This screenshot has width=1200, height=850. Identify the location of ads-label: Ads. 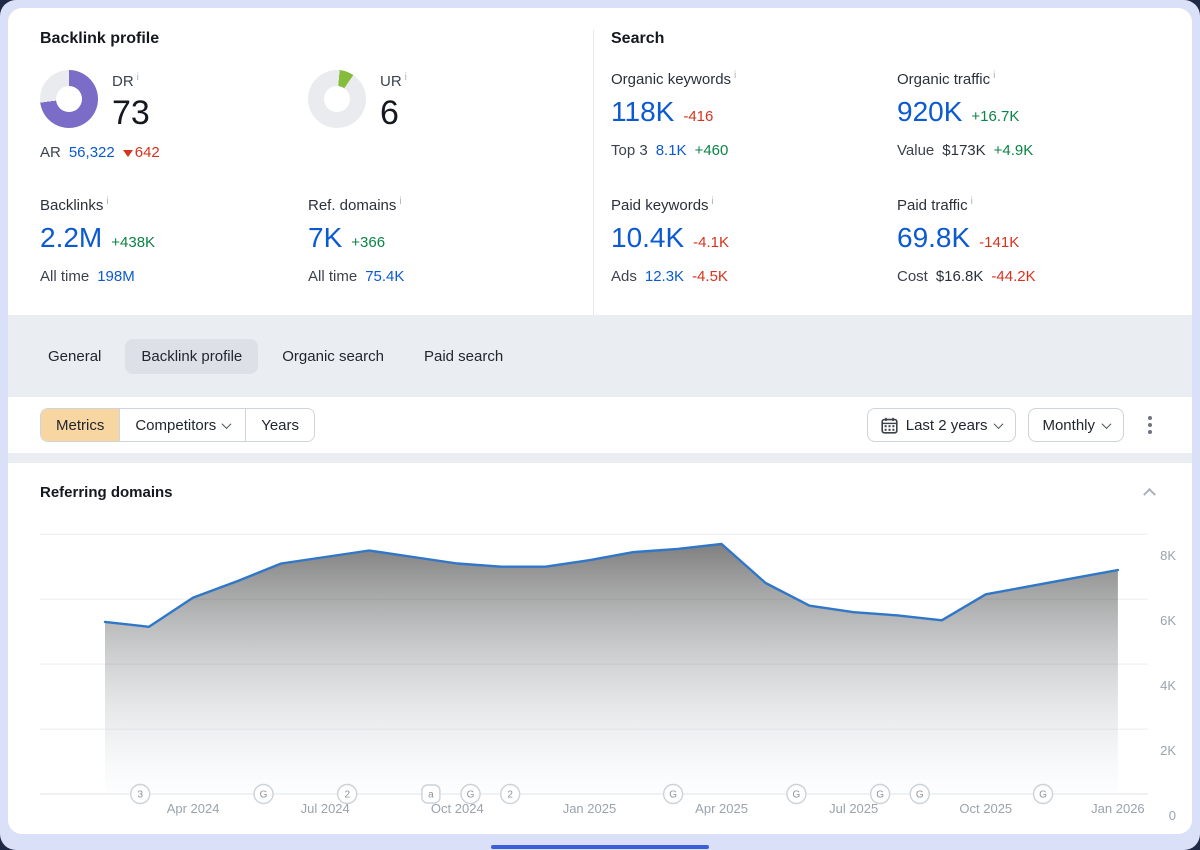
(624, 277).